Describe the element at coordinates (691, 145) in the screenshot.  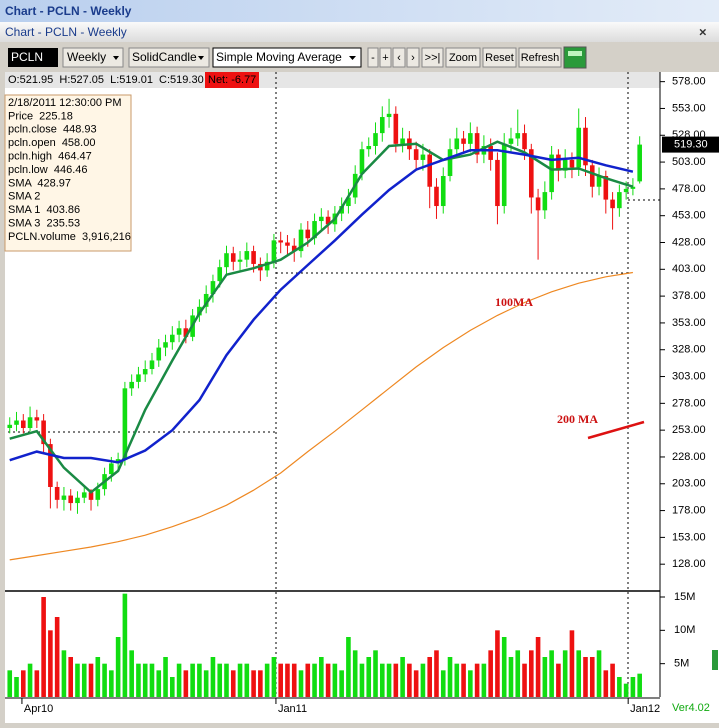
I see `last-price-label: 519.30` at that location.